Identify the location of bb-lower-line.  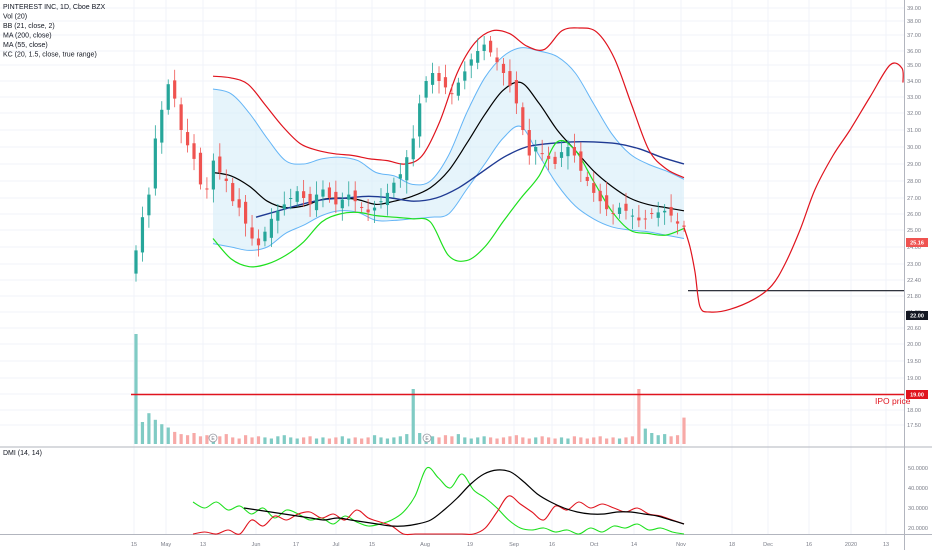
(448, 188).